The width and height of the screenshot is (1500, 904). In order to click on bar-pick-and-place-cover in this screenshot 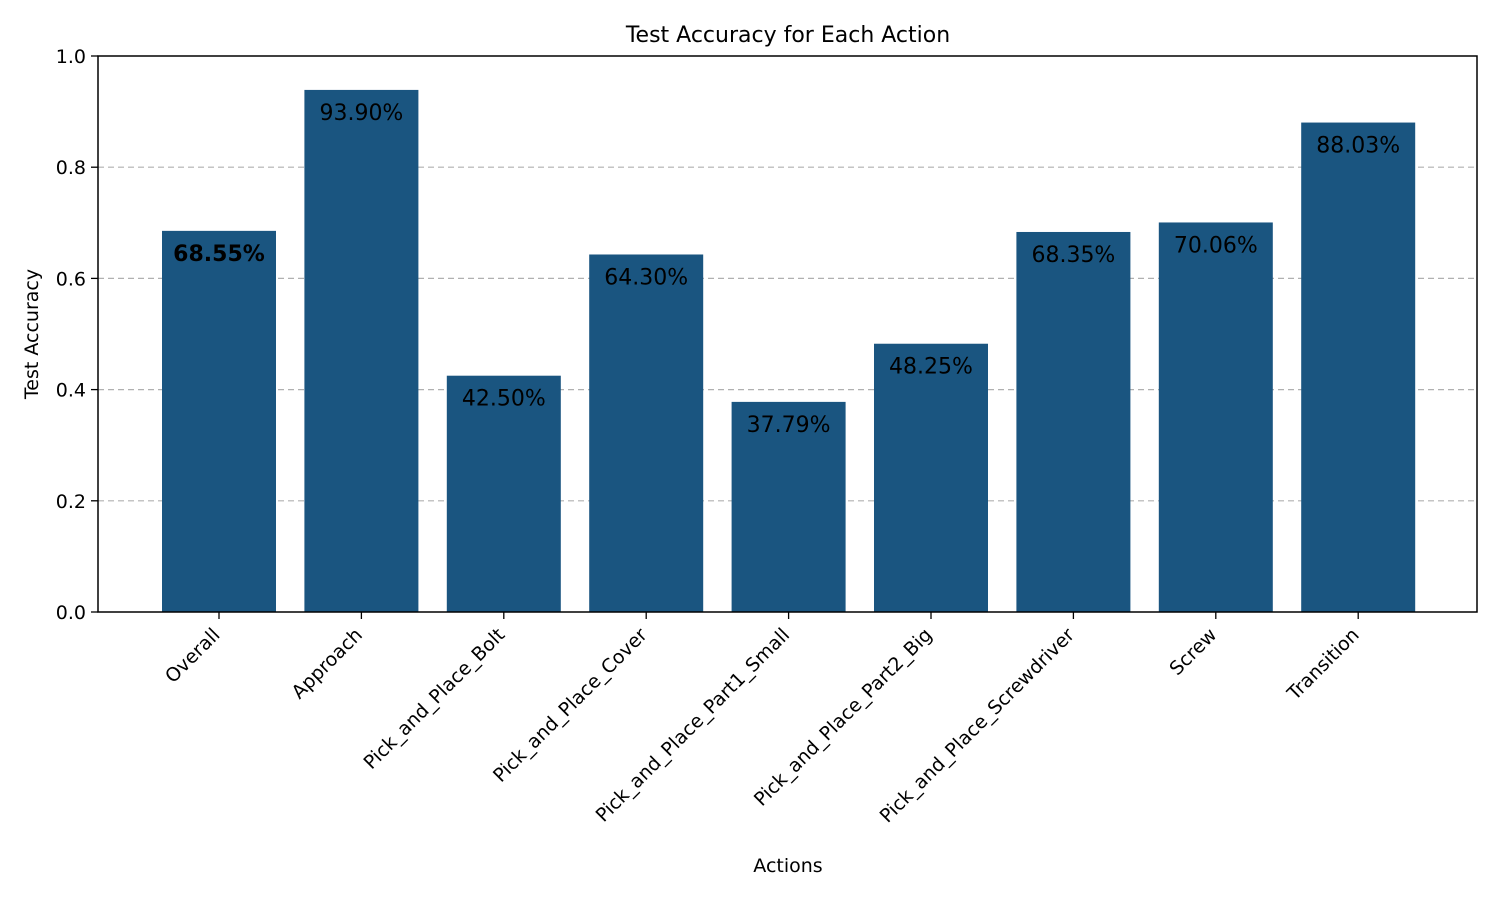, I will do `click(646, 433)`.